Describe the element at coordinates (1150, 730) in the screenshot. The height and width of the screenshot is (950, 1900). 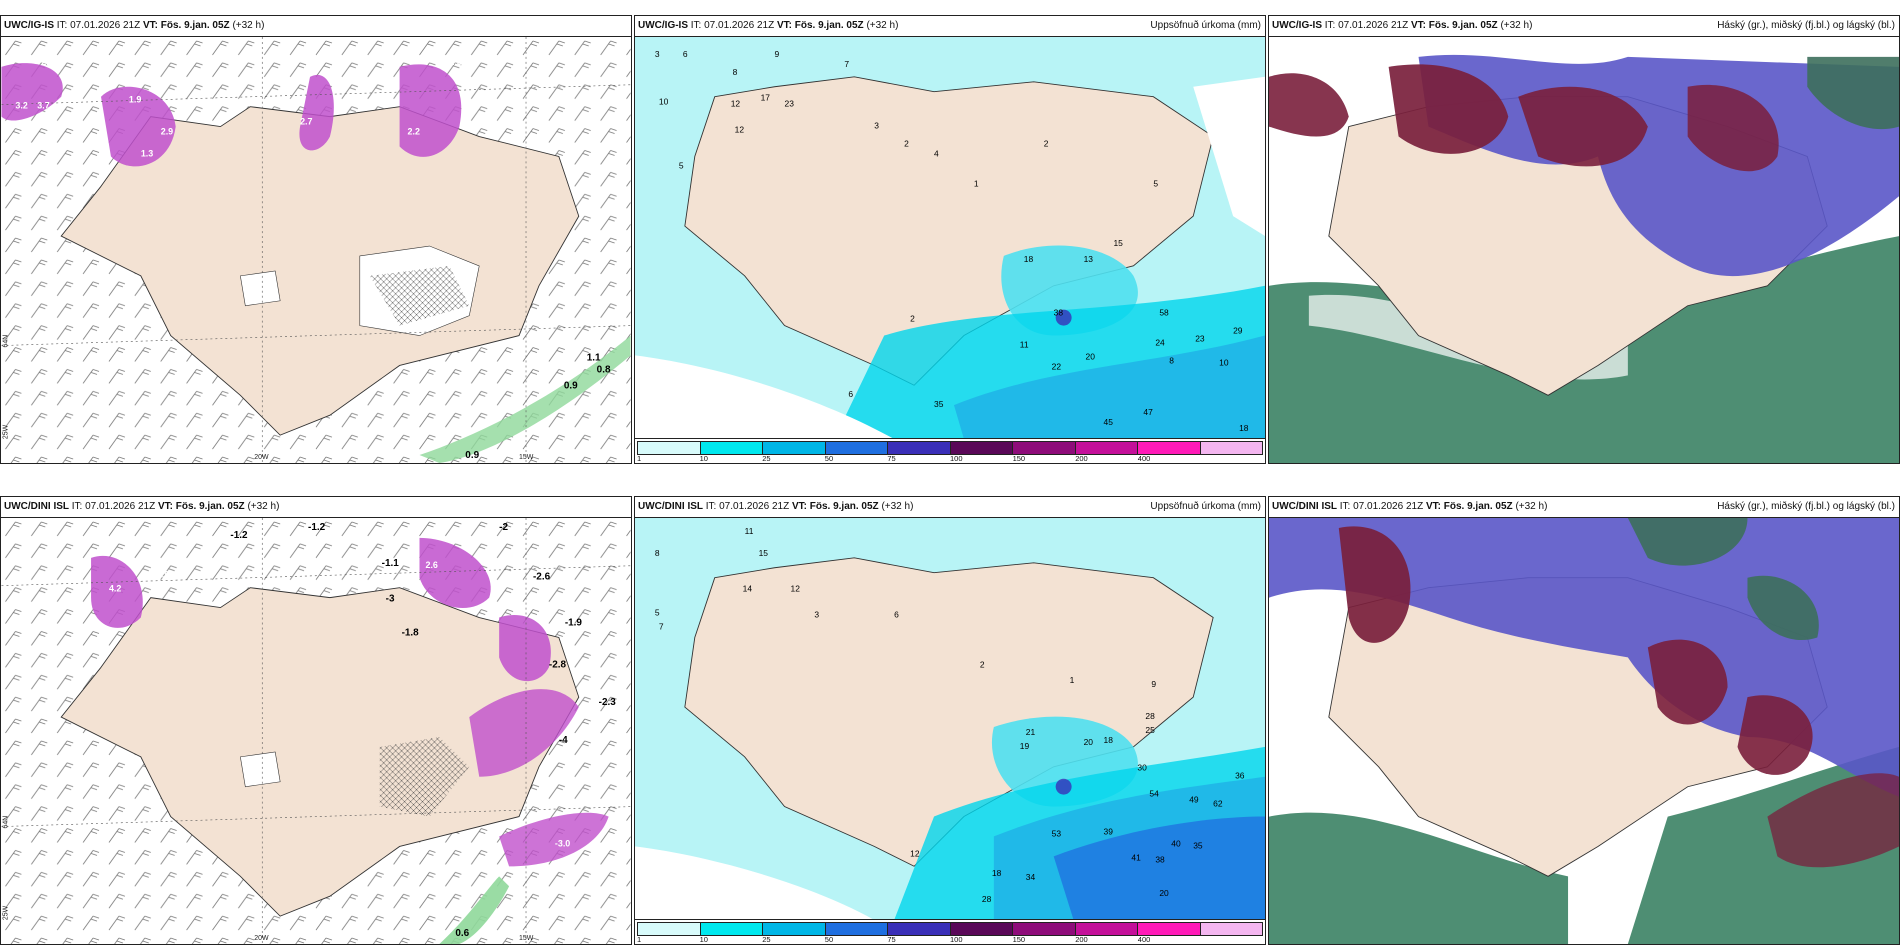
I see `precip-value: 25` at that location.